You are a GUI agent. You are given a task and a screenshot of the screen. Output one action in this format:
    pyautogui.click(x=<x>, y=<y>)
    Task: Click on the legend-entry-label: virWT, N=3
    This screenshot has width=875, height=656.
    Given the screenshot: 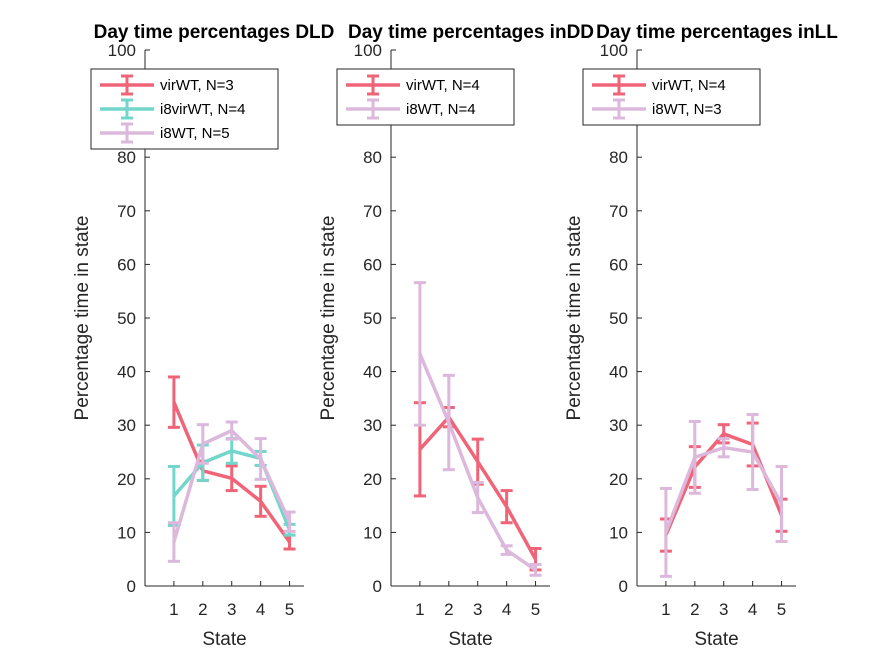 What is the action you would take?
    pyautogui.click(x=197, y=85)
    